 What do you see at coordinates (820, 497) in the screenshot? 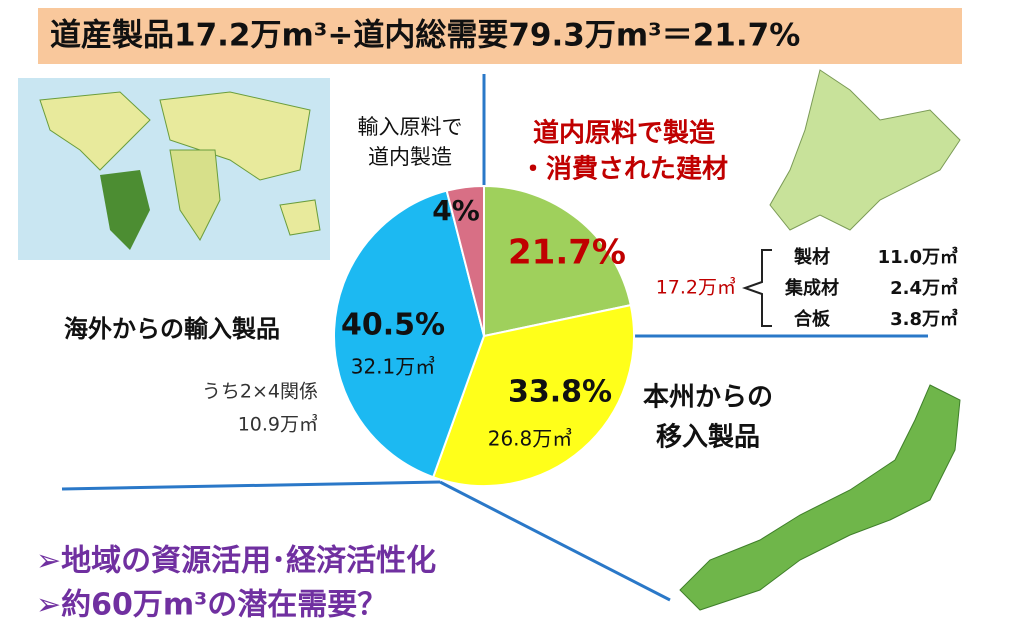
I see `japan-map` at bounding box center [820, 497].